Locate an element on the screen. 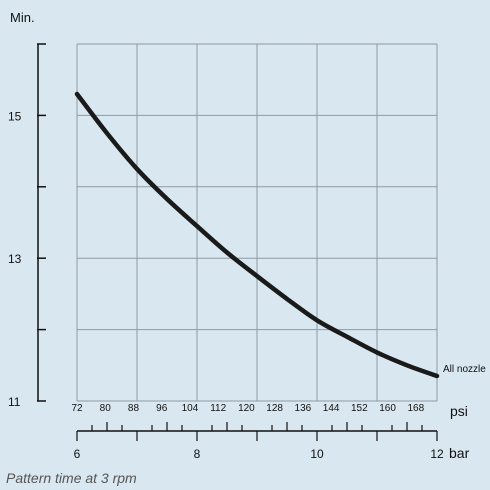 The height and width of the screenshot is (490, 490). psi-tick-label: 120 is located at coordinates (246, 408).